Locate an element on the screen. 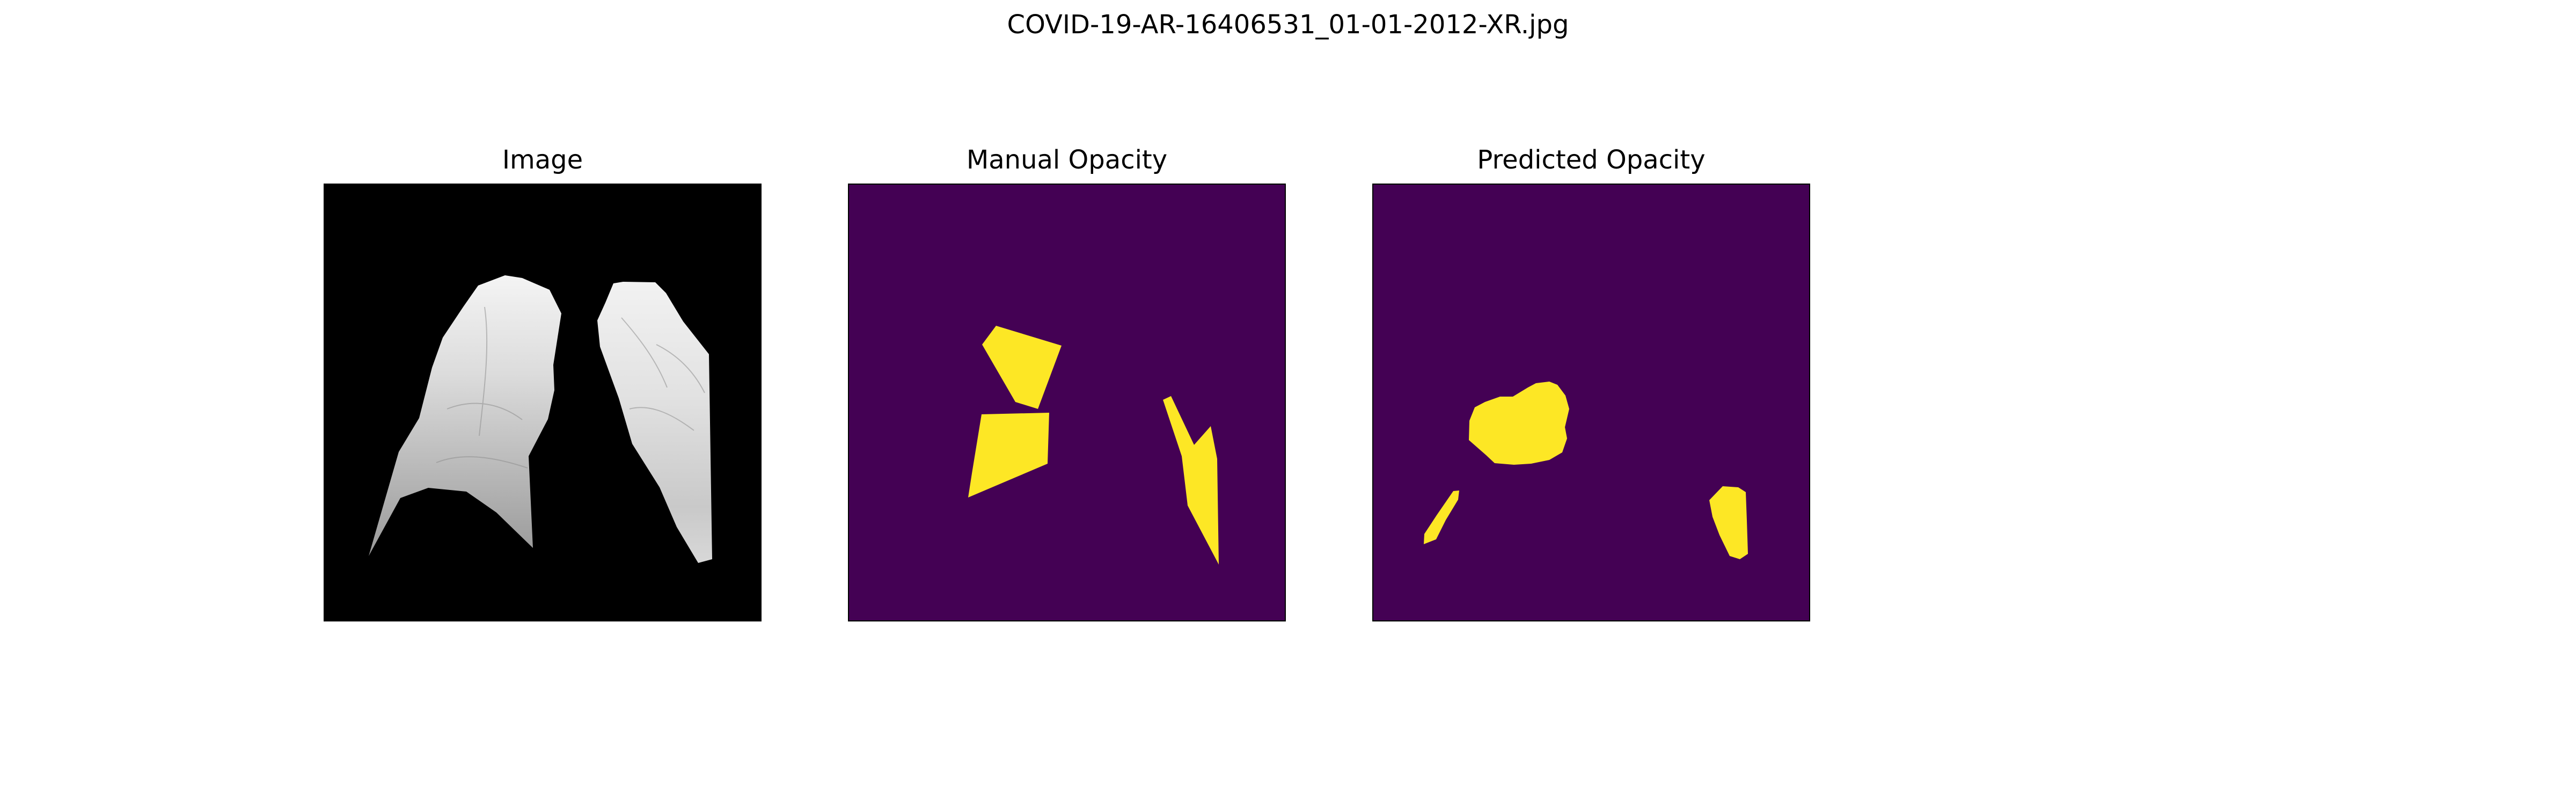 The image size is (2576, 805). manual-mask-frame is located at coordinates (1067, 402).